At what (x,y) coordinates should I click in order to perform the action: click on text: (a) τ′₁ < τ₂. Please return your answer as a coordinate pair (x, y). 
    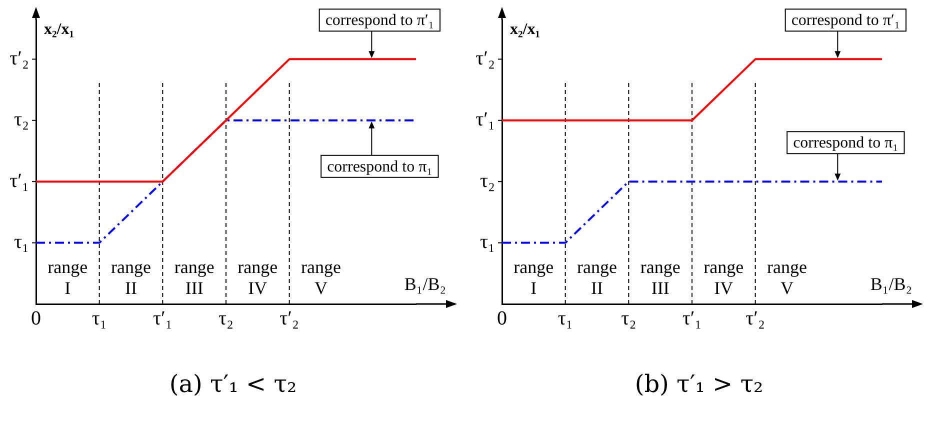
    Looking at the image, I should click on (233, 384).